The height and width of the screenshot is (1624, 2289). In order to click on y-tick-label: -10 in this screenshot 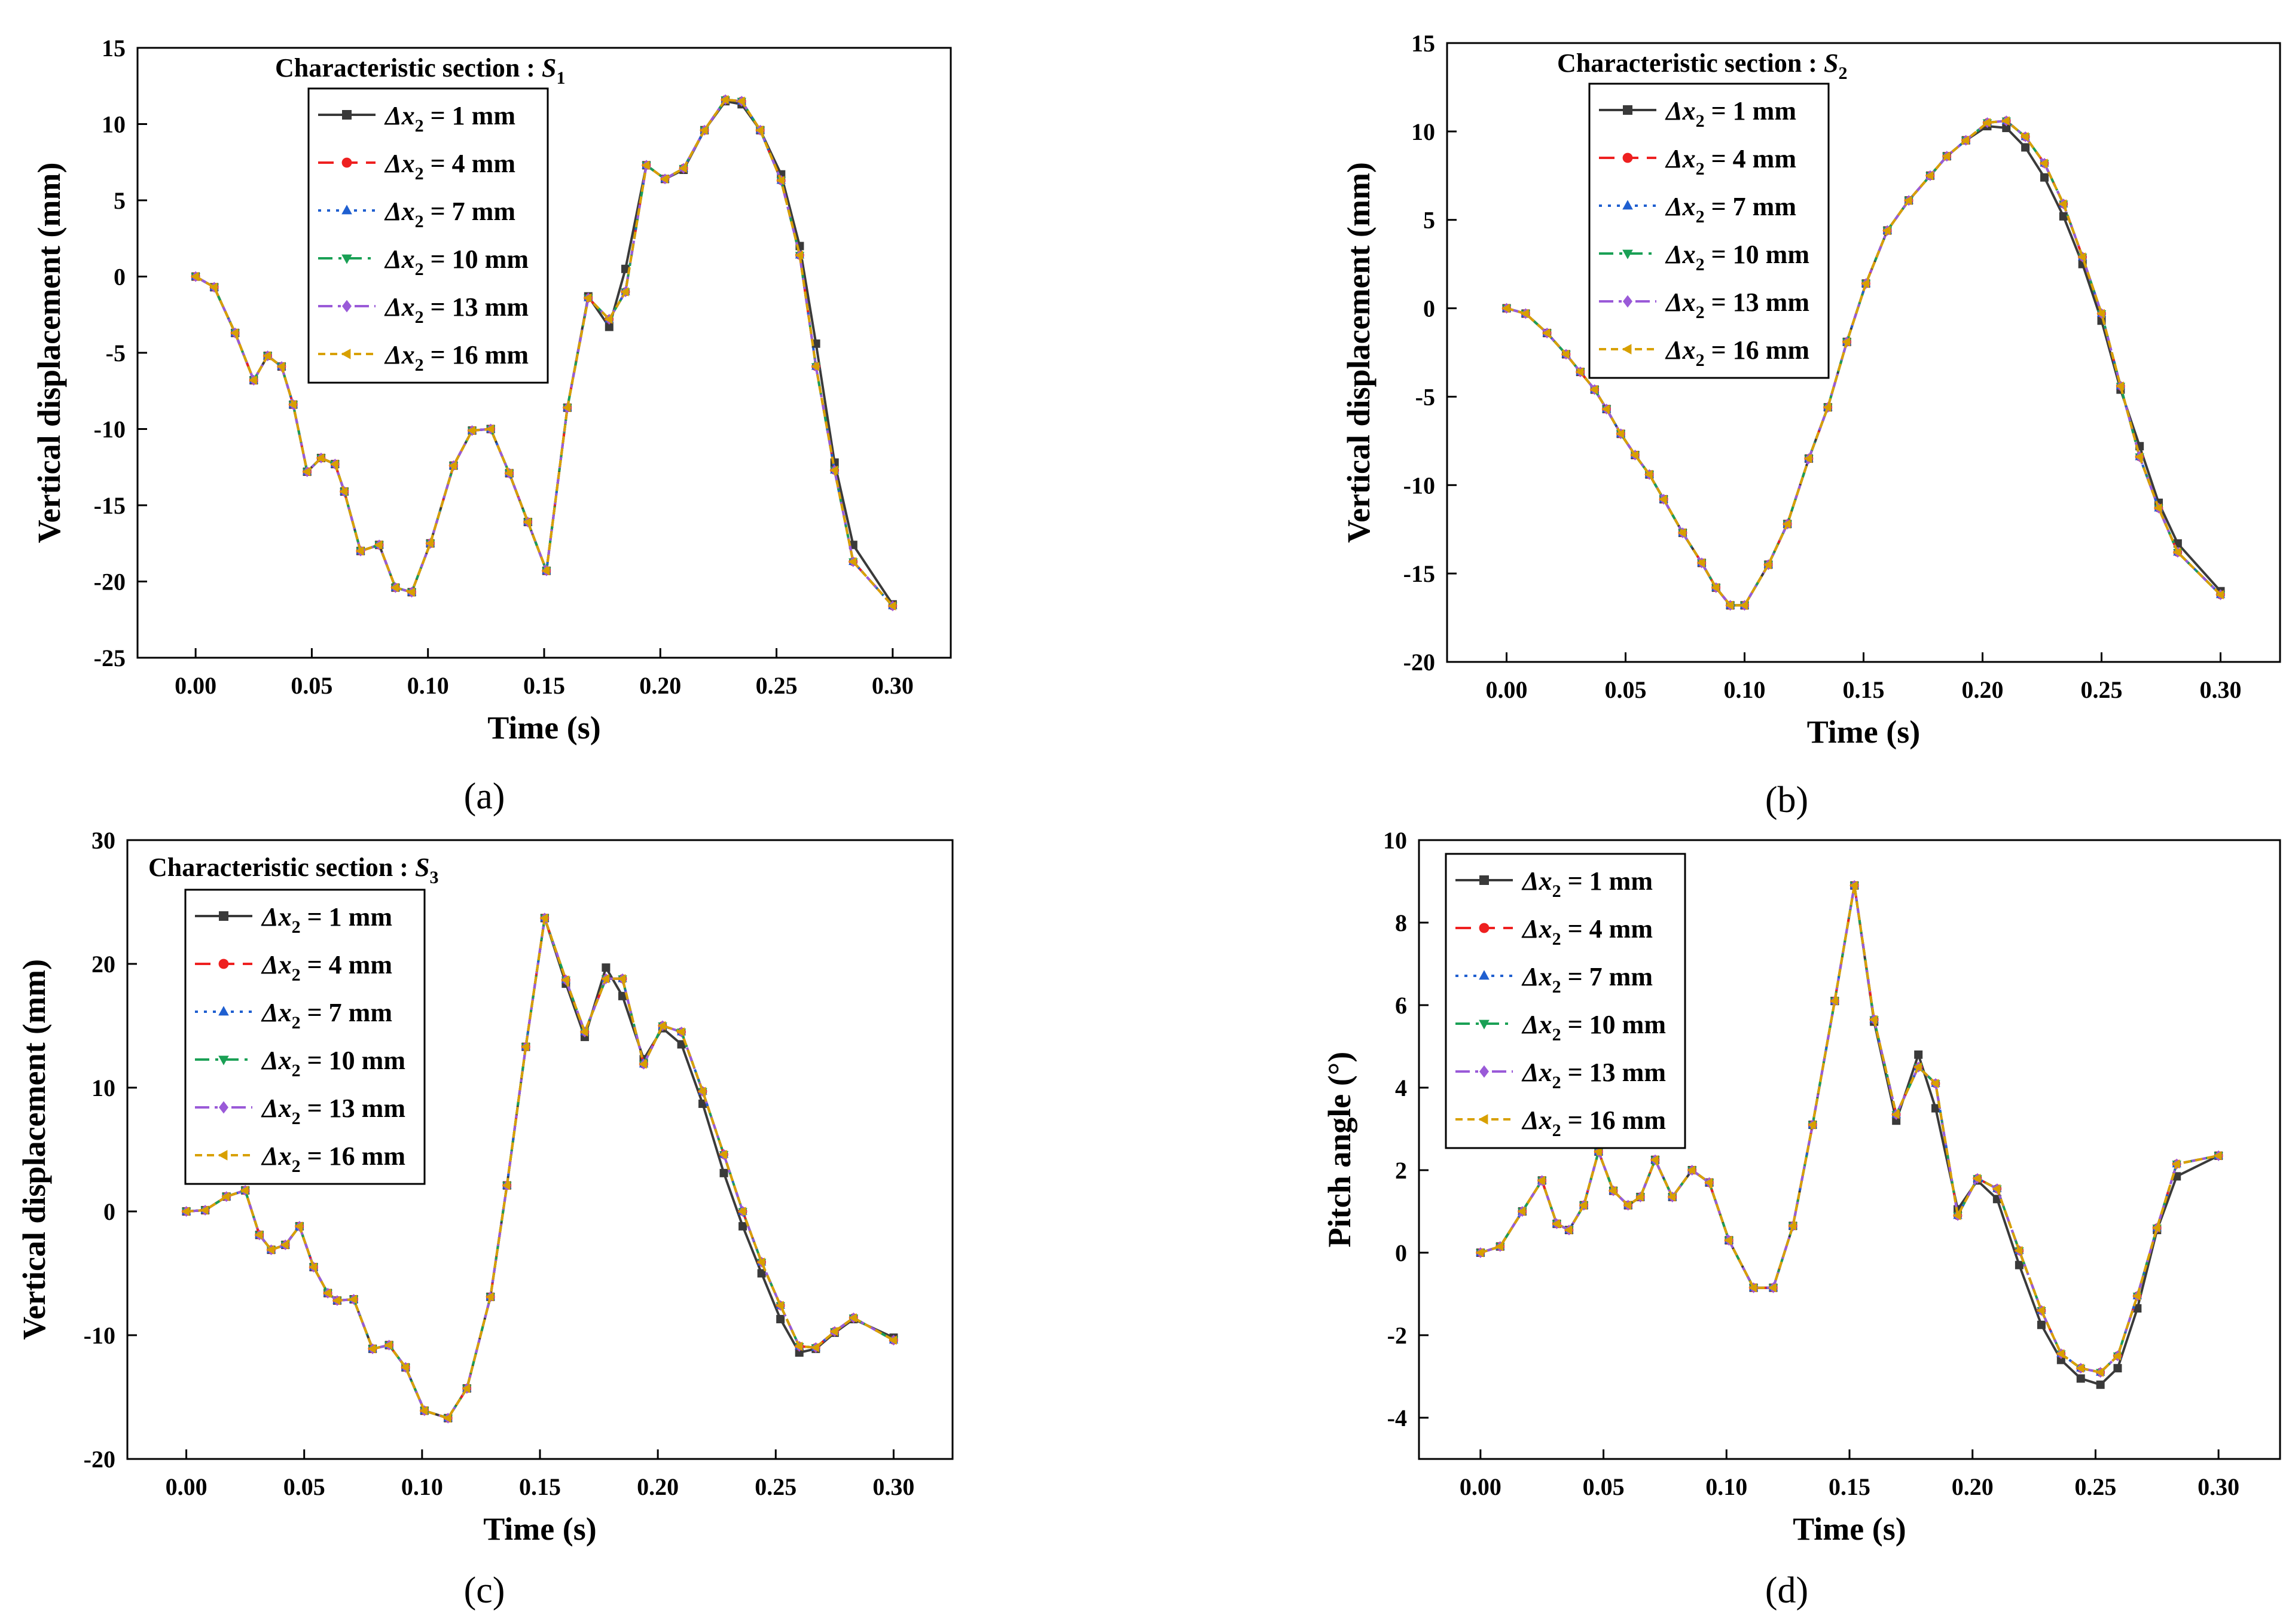, I will do `click(110, 429)`.